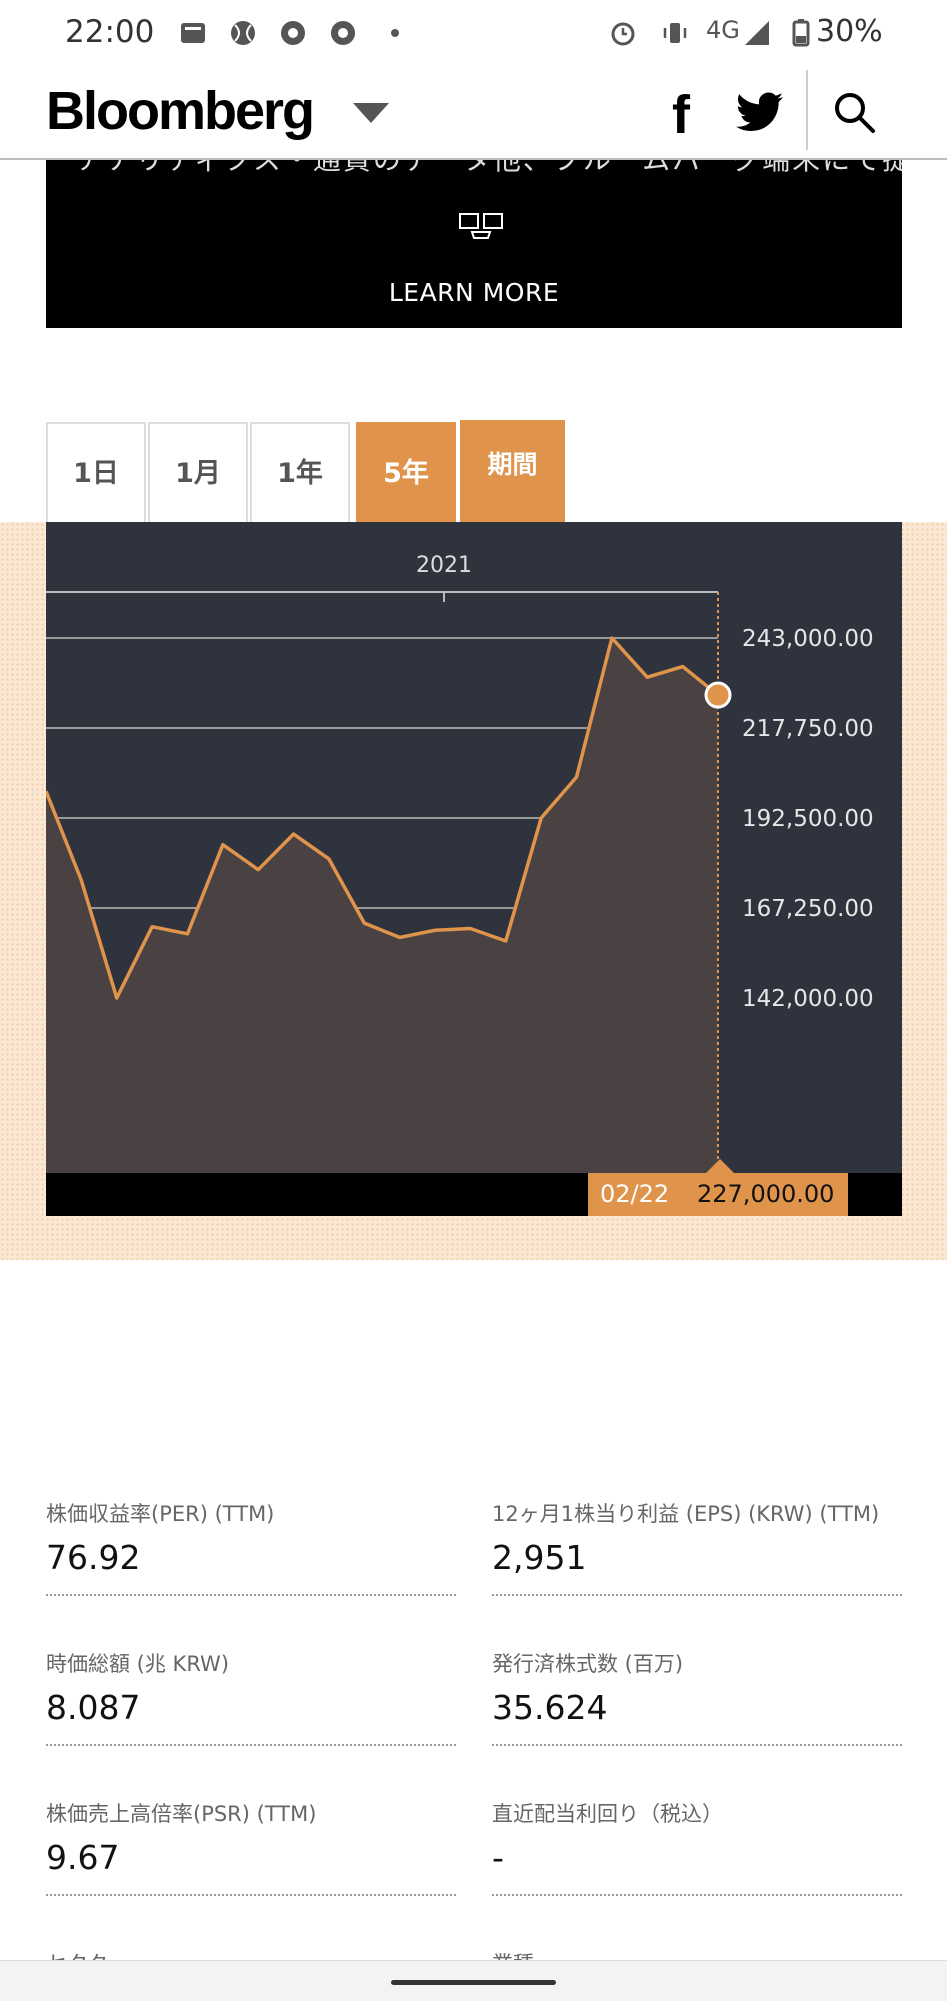  What do you see at coordinates (181, 1814) in the screenshot?
I see `stat-label-psr: 株価売上高倍率(PSR) (TTM)` at bounding box center [181, 1814].